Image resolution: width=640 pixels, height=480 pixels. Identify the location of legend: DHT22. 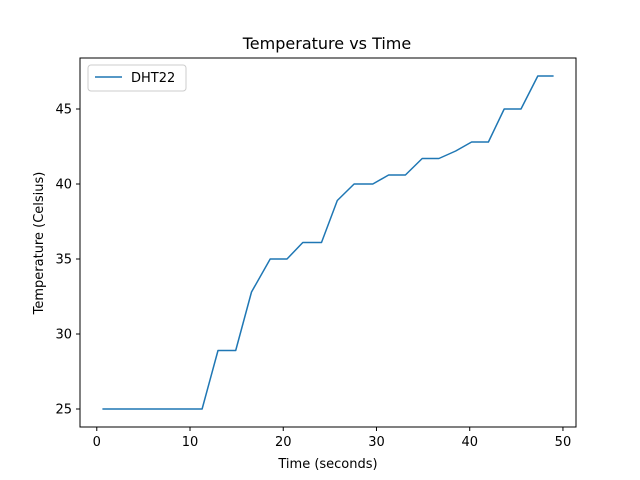
(137, 78).